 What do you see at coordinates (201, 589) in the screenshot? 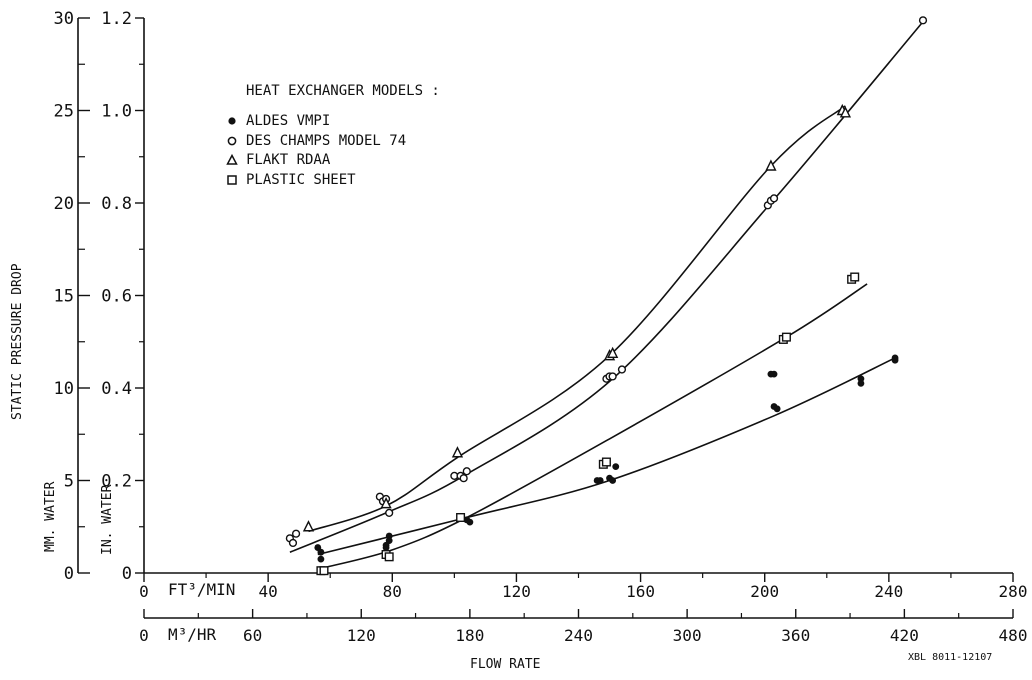
I see `x-axis-cfm-unit: FT³/MIN` at bounding box center [201, 589].